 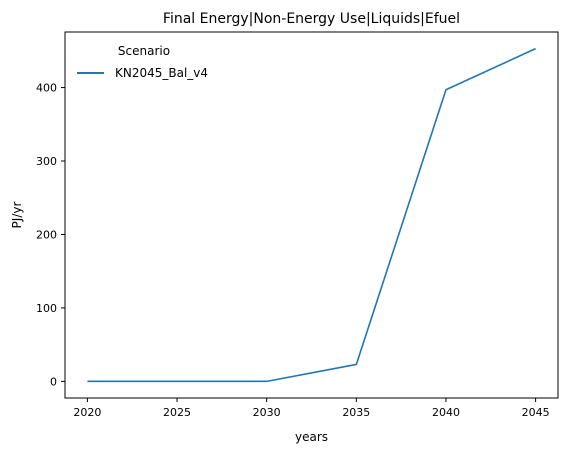 I want to click on x-tick-label: 2030, so click(x=267, y=412).